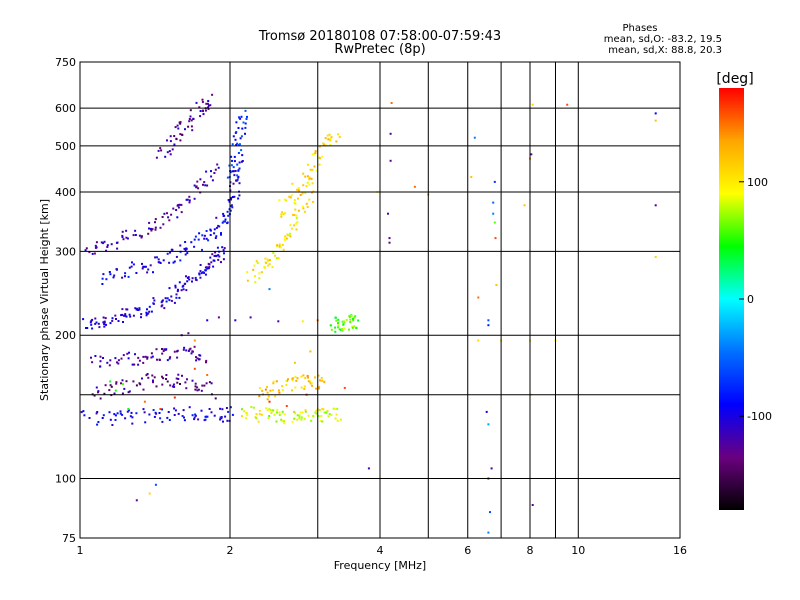 The width and height of the screenshot is (800, 600). What do you see at coordinates (750, 299) in the screenshot?
I see `colorbar-tick-label: 0` at bounding box center [750, 299].